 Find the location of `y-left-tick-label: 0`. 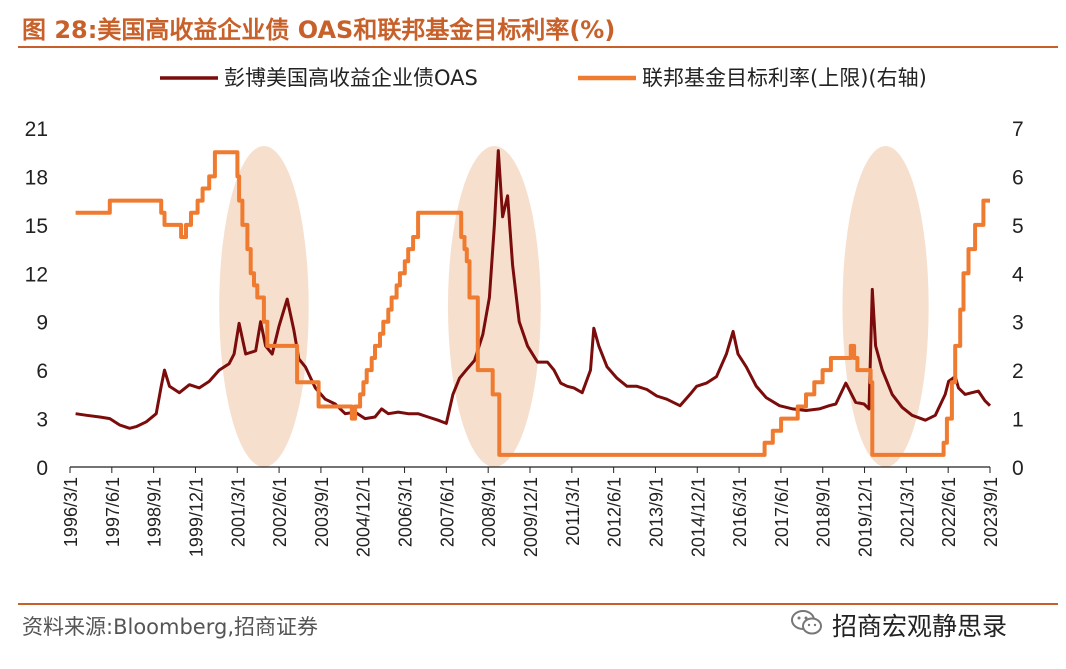

y-left-tick-label: 0 is located at coordinates (42, 468).